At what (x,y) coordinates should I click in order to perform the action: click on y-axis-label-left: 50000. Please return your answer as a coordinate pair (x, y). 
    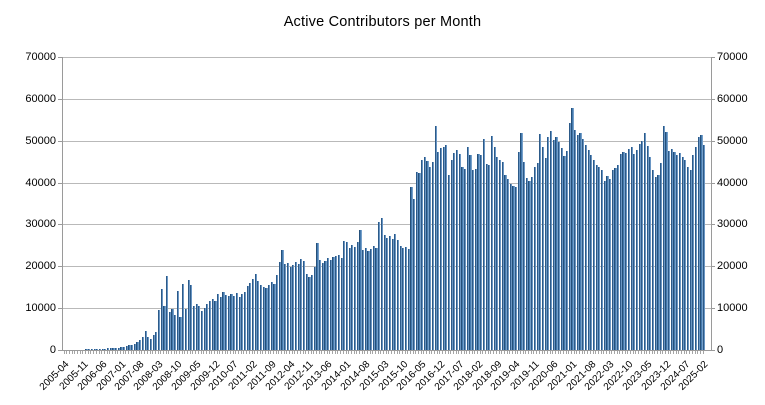
    Looking at the image, I should click on (40, 140).